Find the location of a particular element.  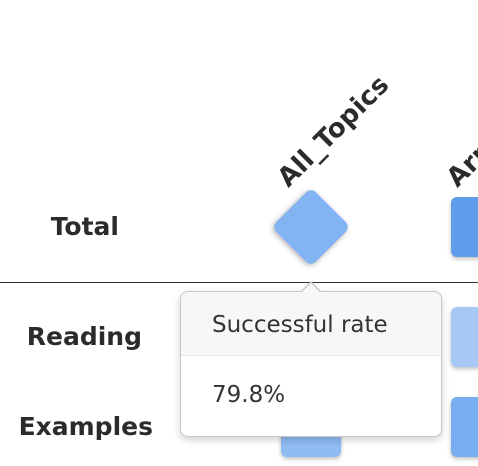

heatmap-cell-reading-arrays is located at coordinates (464, 337).